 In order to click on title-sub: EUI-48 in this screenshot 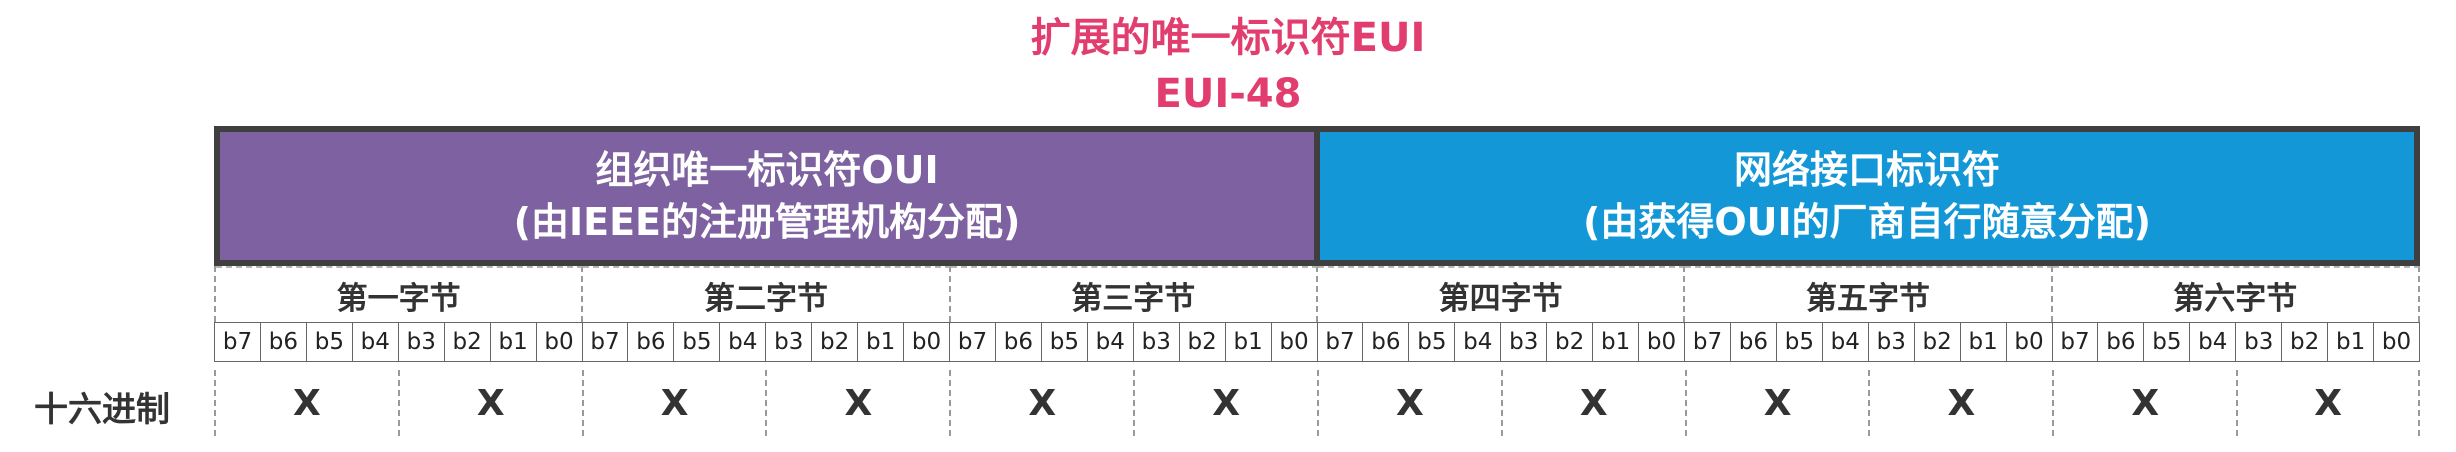, I will do `click(1228, 94)`.